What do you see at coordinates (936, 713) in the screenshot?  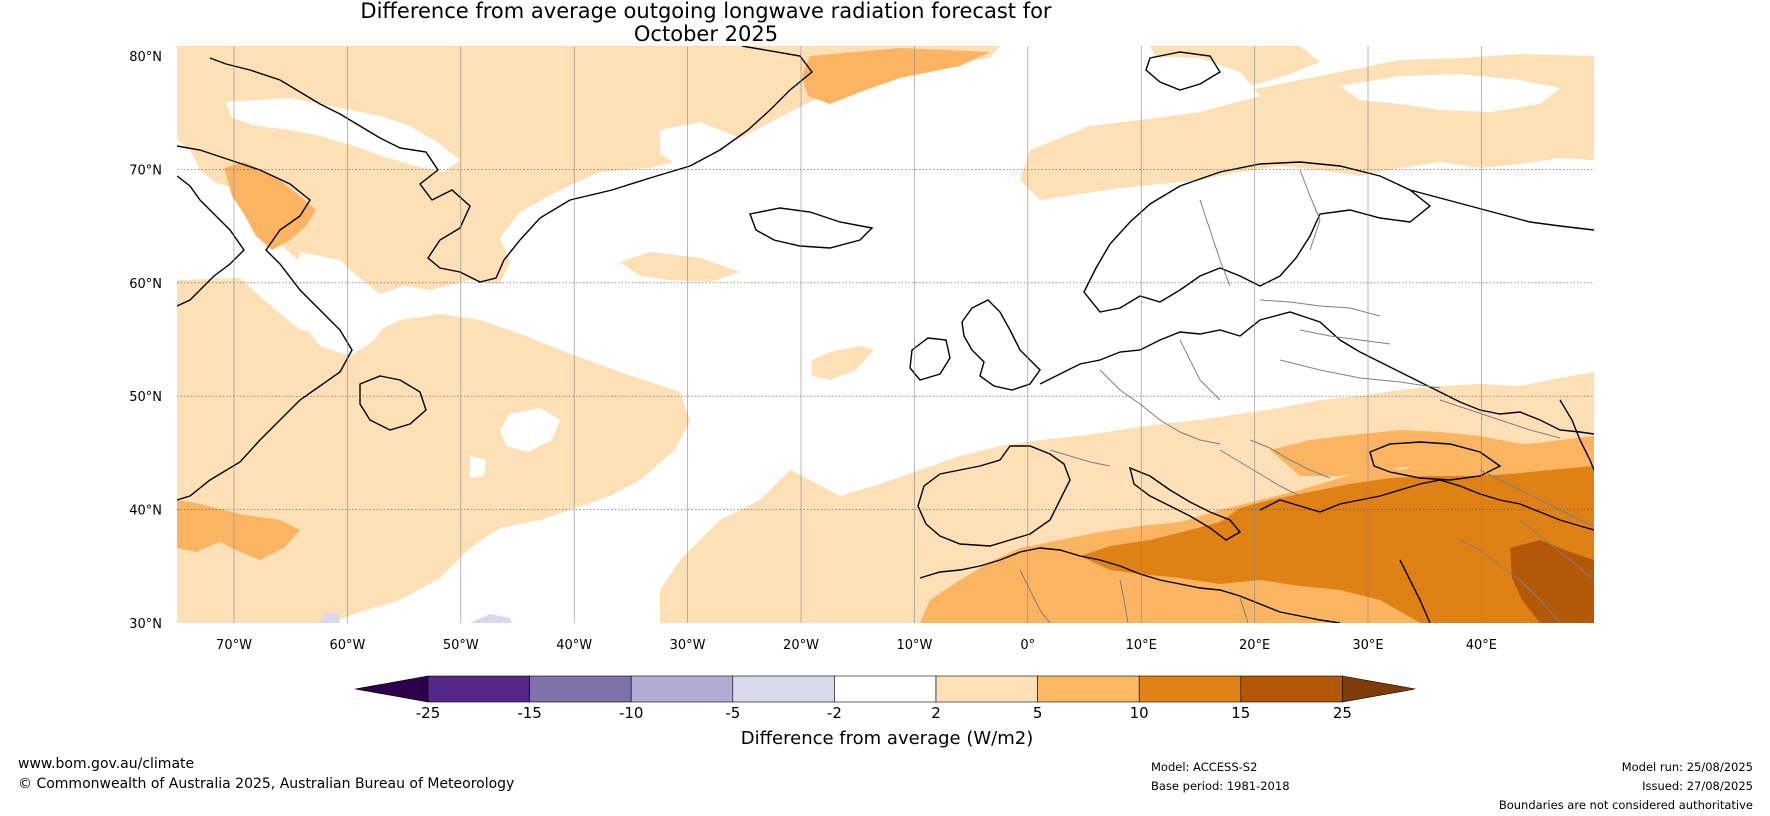 I see `colorbar-tick: 2` at bounding box center [936, 713].